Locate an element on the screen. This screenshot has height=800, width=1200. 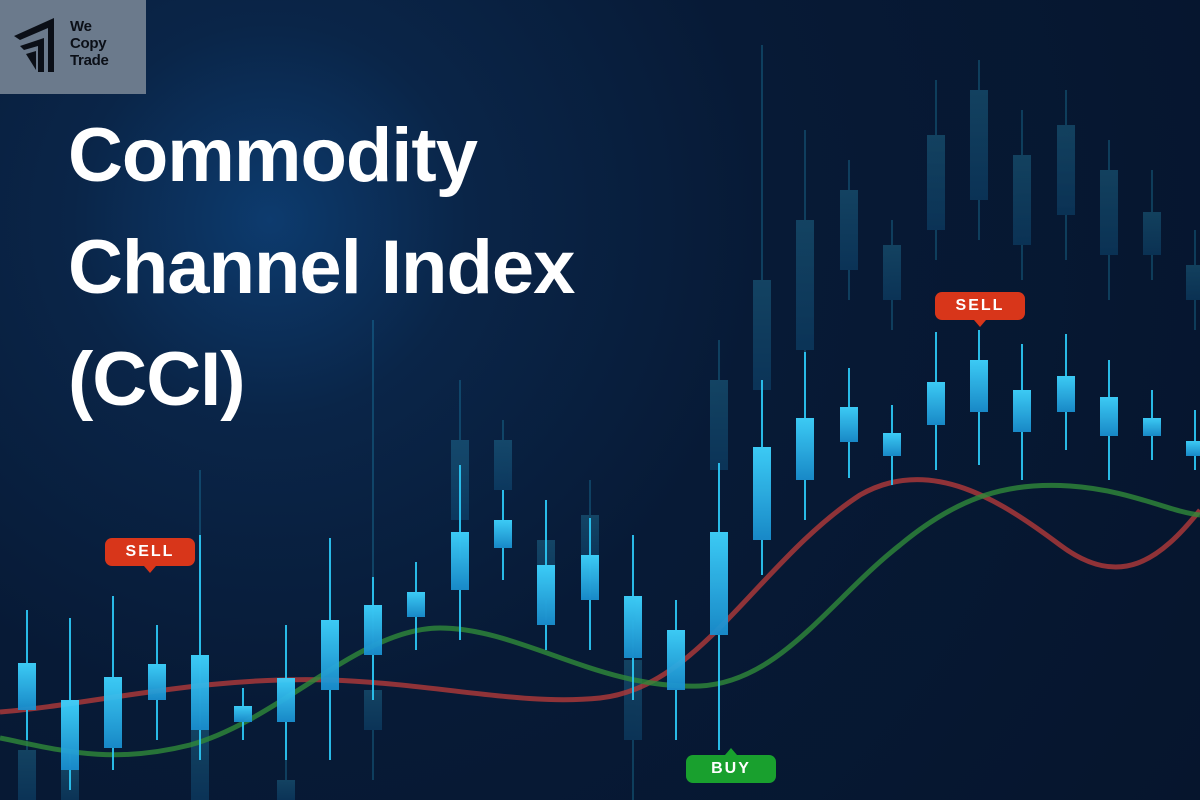
buy-signal-badge: BUY is located at coordinates (731, 765).